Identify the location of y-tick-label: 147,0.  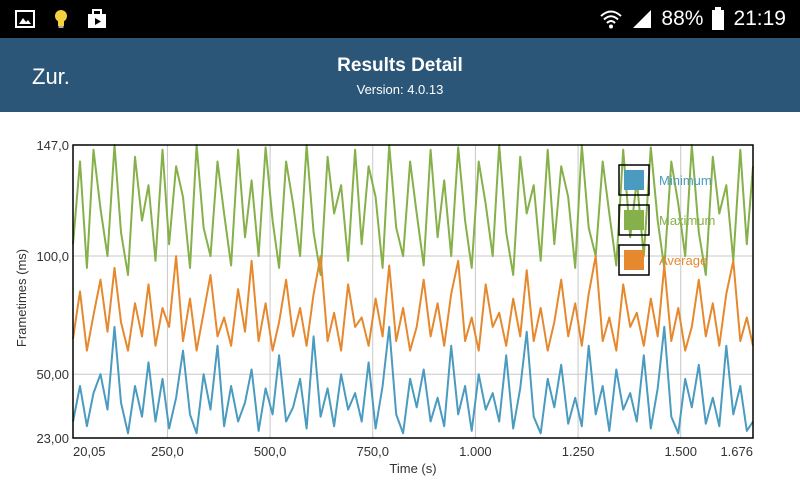
(52, 145).